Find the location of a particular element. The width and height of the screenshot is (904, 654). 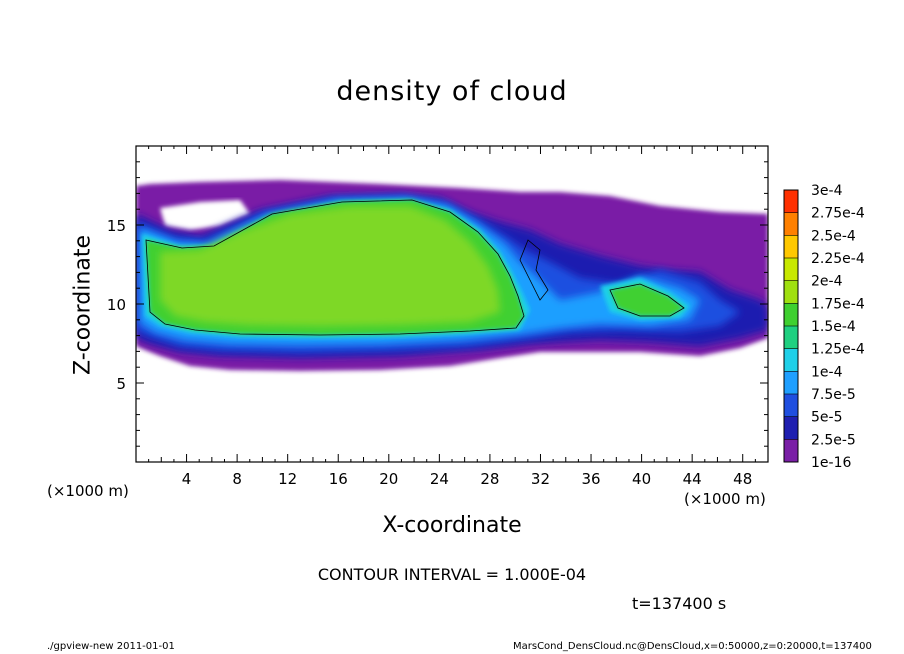

colorbar-label: 2.25e-4 is located at coordinates (838, 259).